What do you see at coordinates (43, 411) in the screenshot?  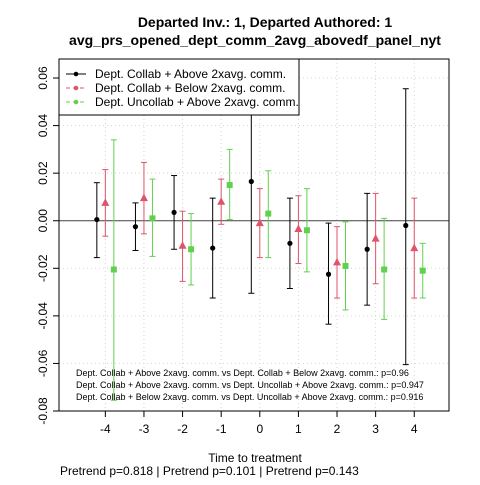 I see `y-tick-label: -0.08` at bounding box center [43, 411].